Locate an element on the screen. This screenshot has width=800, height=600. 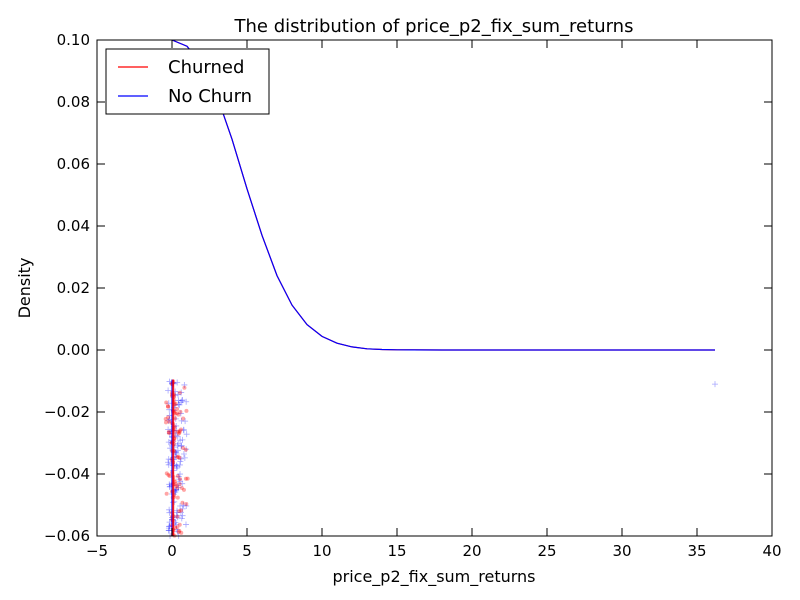
x-tick-label: 25 is located at coordinates (546, 551).